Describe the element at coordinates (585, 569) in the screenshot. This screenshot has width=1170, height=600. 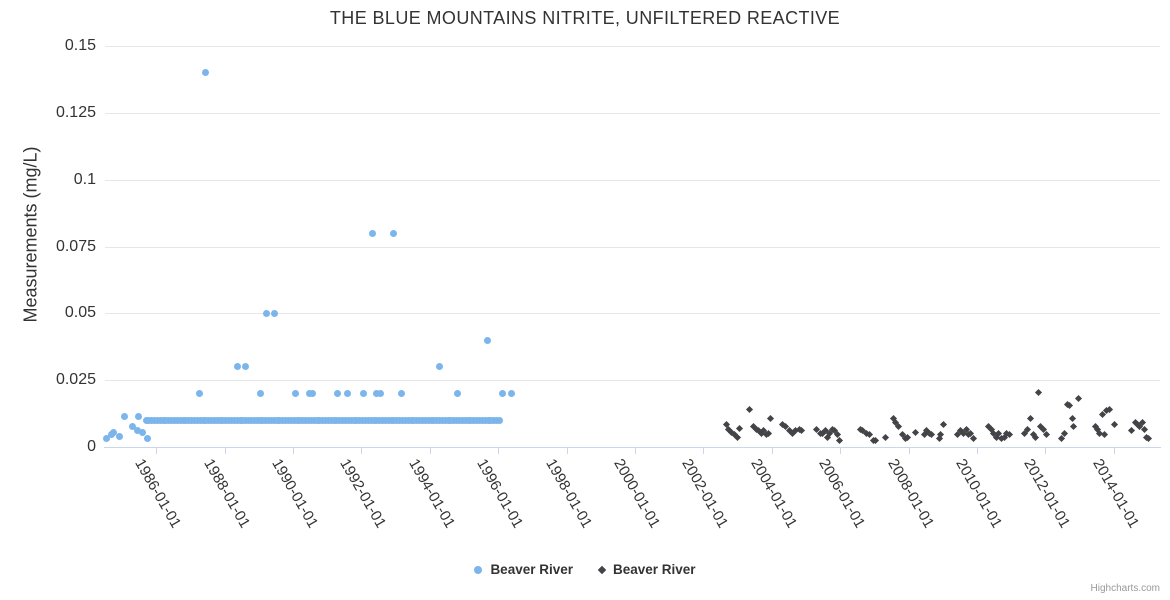
I see `legend: Beaver River Beaver River` at that location.